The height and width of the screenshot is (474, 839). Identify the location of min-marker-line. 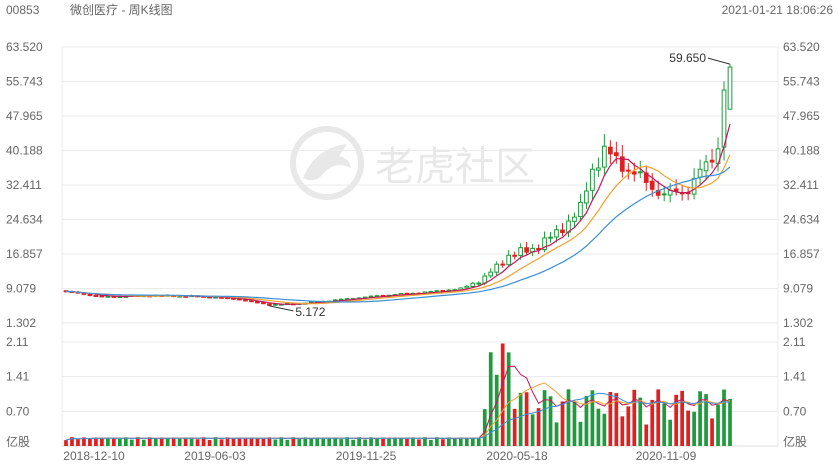
(281, 308).